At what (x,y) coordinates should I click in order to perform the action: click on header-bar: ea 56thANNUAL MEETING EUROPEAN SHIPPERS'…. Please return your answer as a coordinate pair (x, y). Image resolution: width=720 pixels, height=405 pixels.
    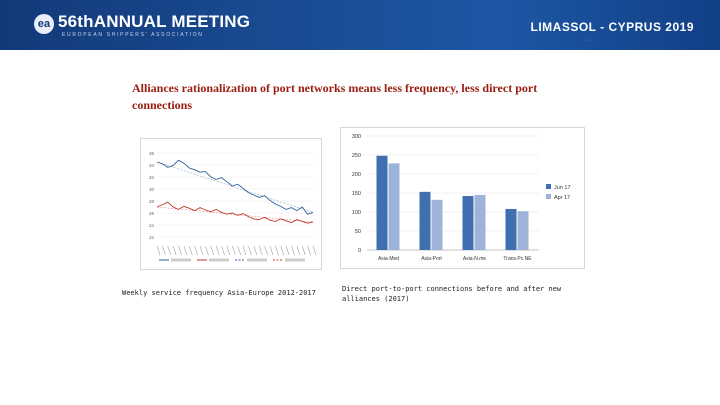
    Looking at the image, I should click on (360, 25).